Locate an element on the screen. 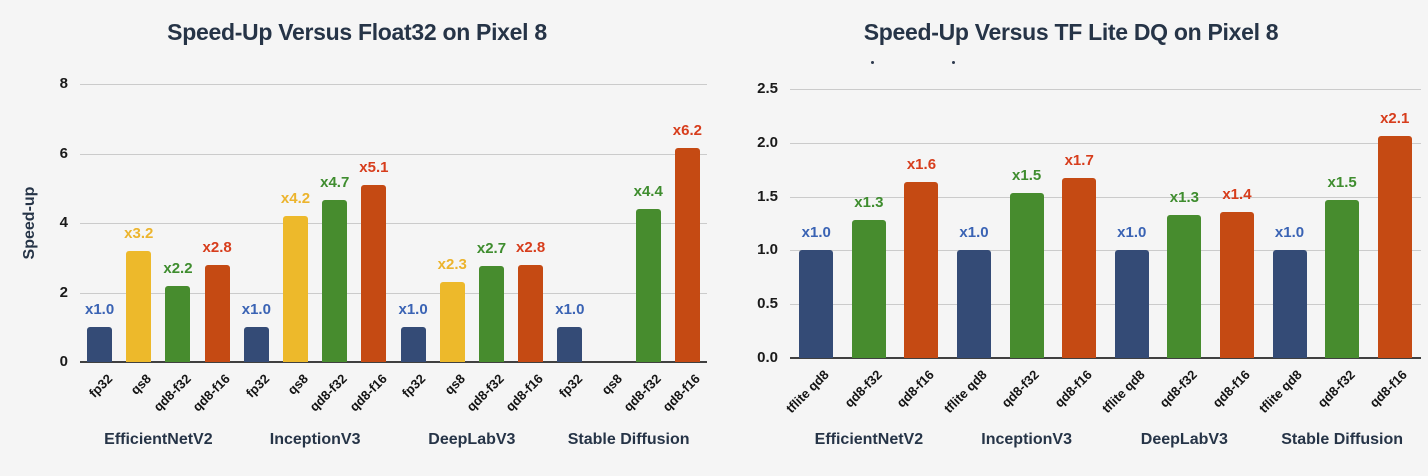 The width and height of the screenshot is (1428, 476). bar-value-label: x2.2 is located at coordinates (178, 268).